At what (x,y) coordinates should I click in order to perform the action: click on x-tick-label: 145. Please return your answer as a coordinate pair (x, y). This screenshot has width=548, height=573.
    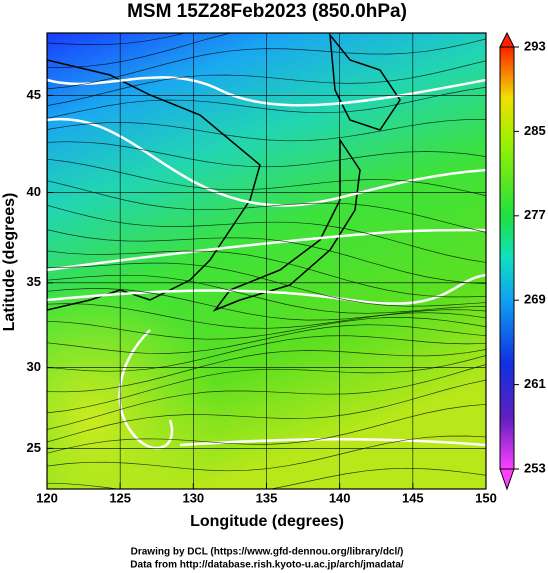
    Looking at the image, I should click on (413, 497).